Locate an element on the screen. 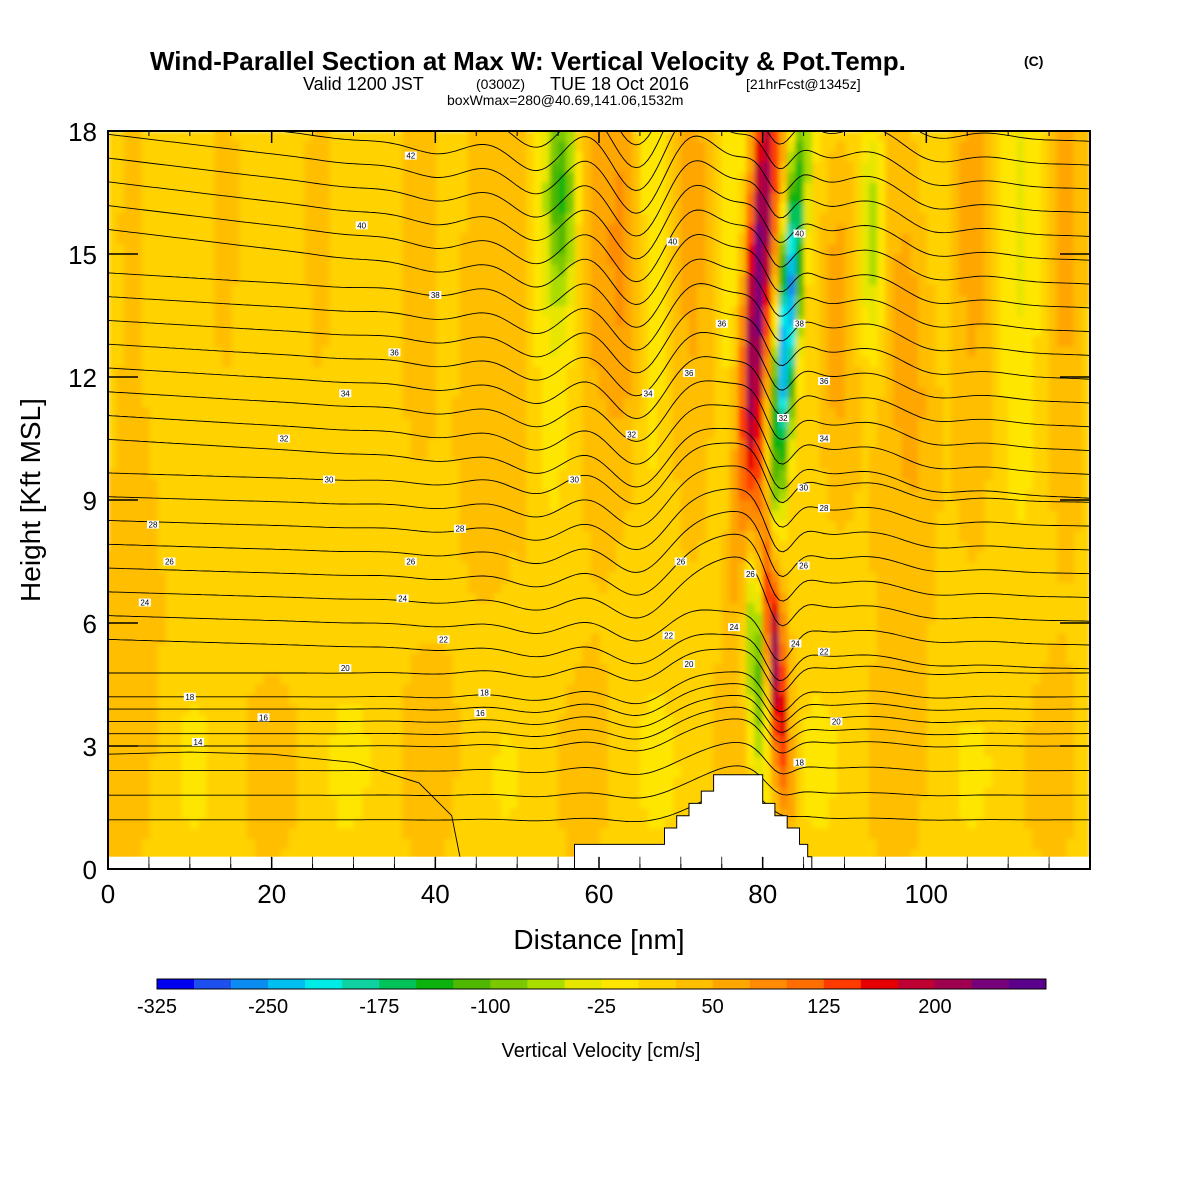 The image size is (1200, 1200). subtitle-valid: Valid 1200 JST is located at coordinates (363, 84).